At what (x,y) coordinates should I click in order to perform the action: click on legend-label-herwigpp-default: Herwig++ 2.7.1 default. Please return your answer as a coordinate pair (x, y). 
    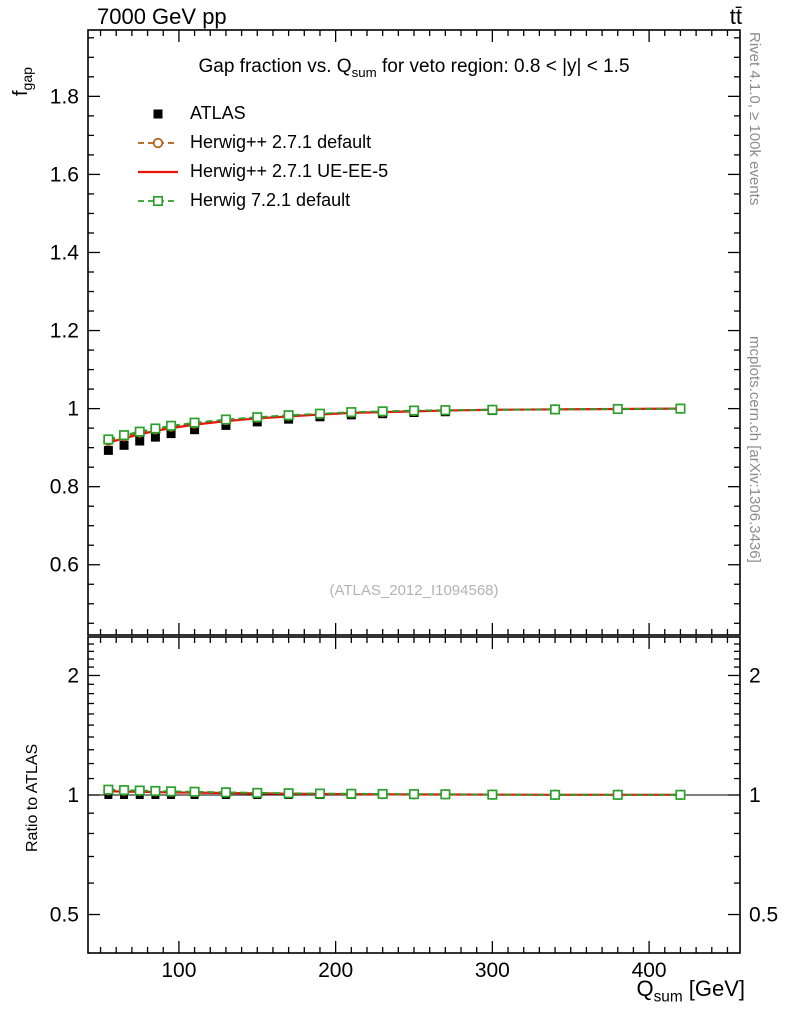
    Looking at the image, I should click on (281, 142).